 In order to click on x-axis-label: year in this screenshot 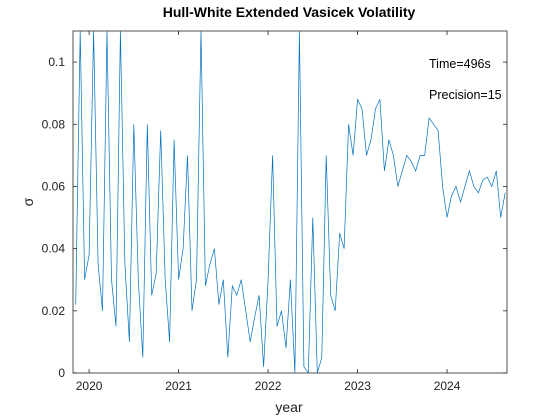, I will do `click(289, 407)`.